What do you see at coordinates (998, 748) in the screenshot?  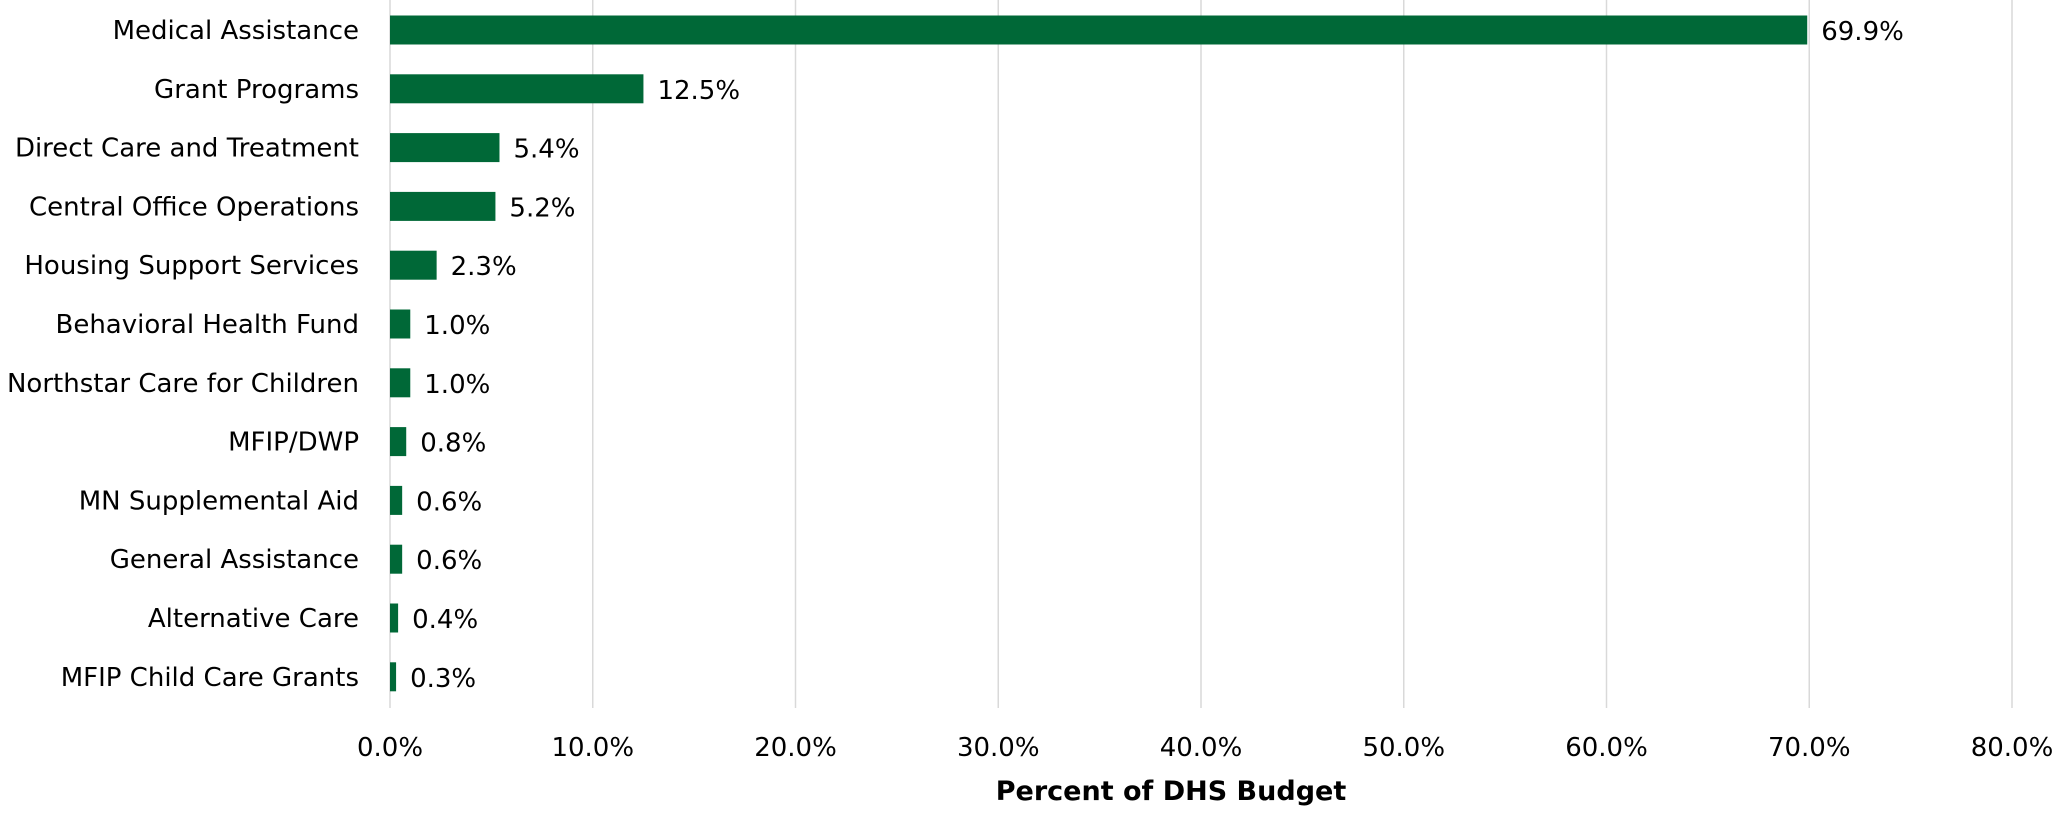 I see `x-tick-label: 30.0%` at bounding box center [998, 748].